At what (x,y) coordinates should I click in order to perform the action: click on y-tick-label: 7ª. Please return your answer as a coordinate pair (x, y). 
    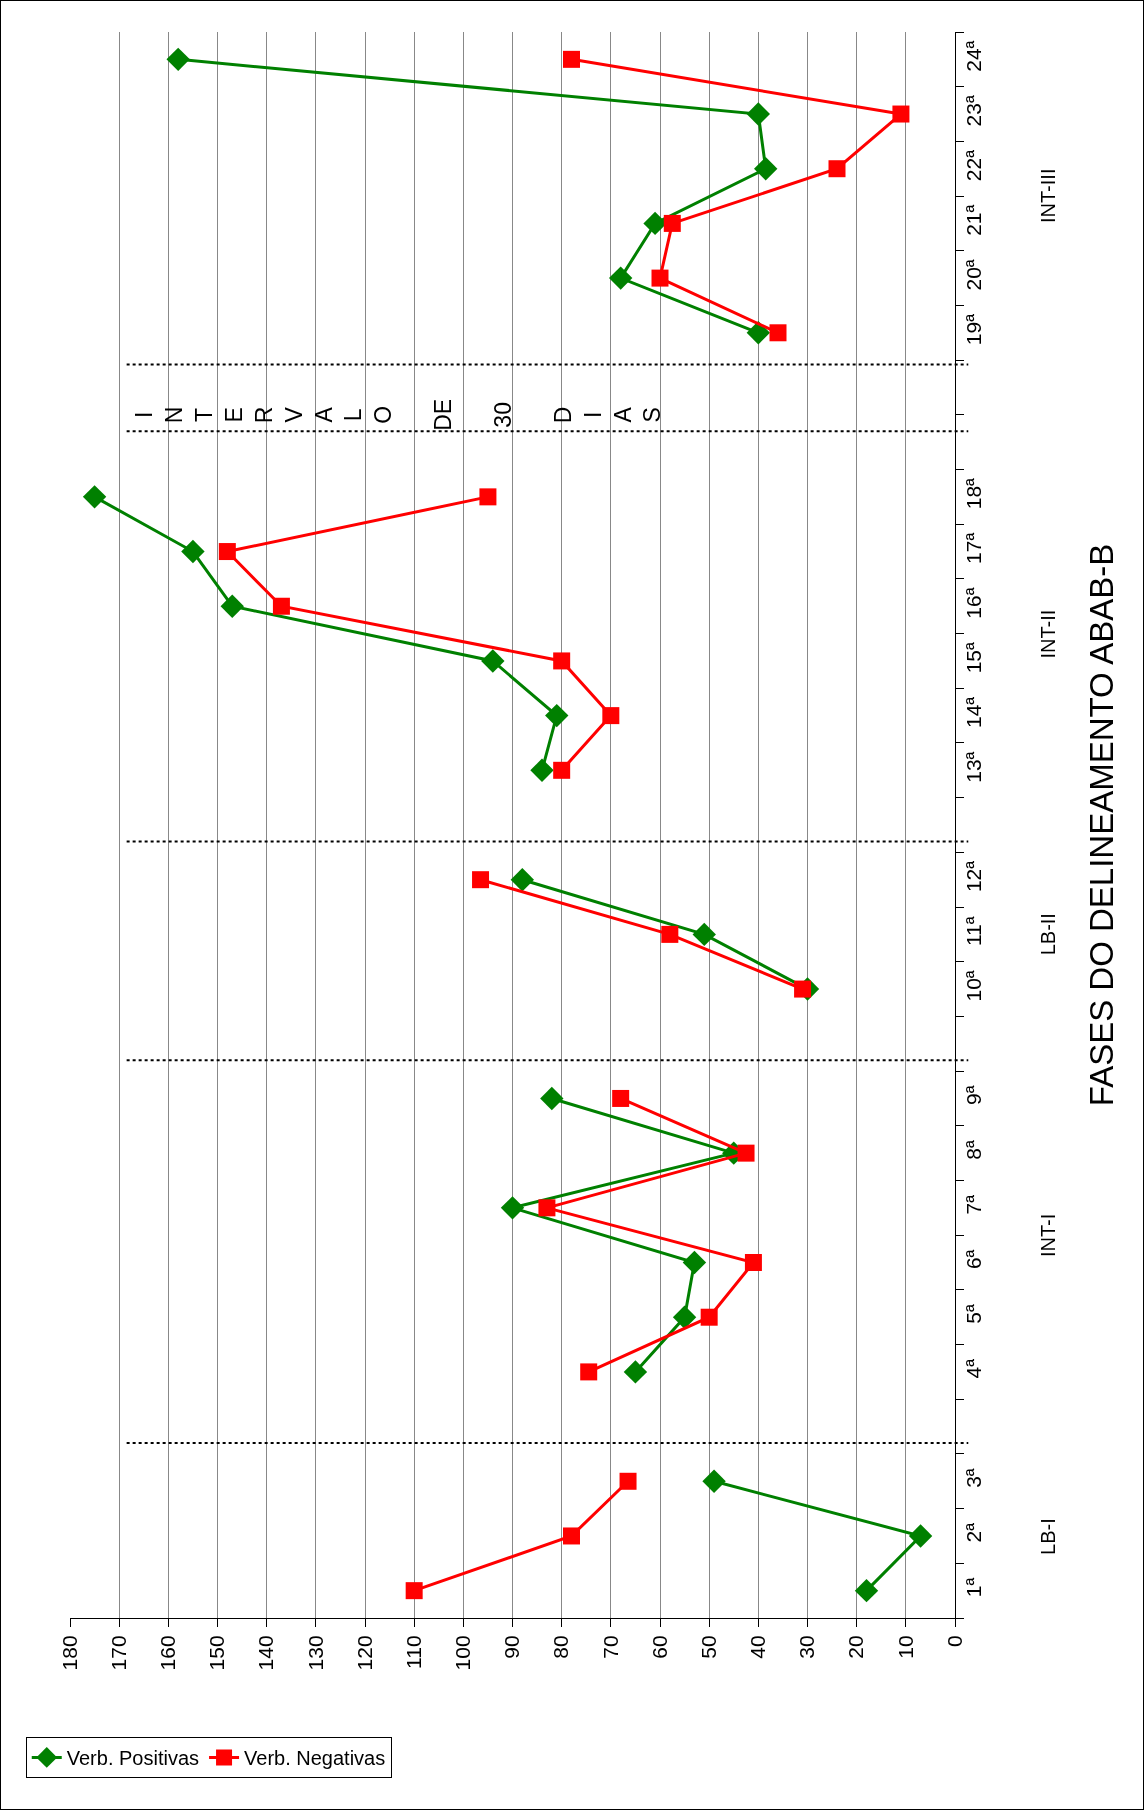
    Looking at the image, I should click on (974, 1204).